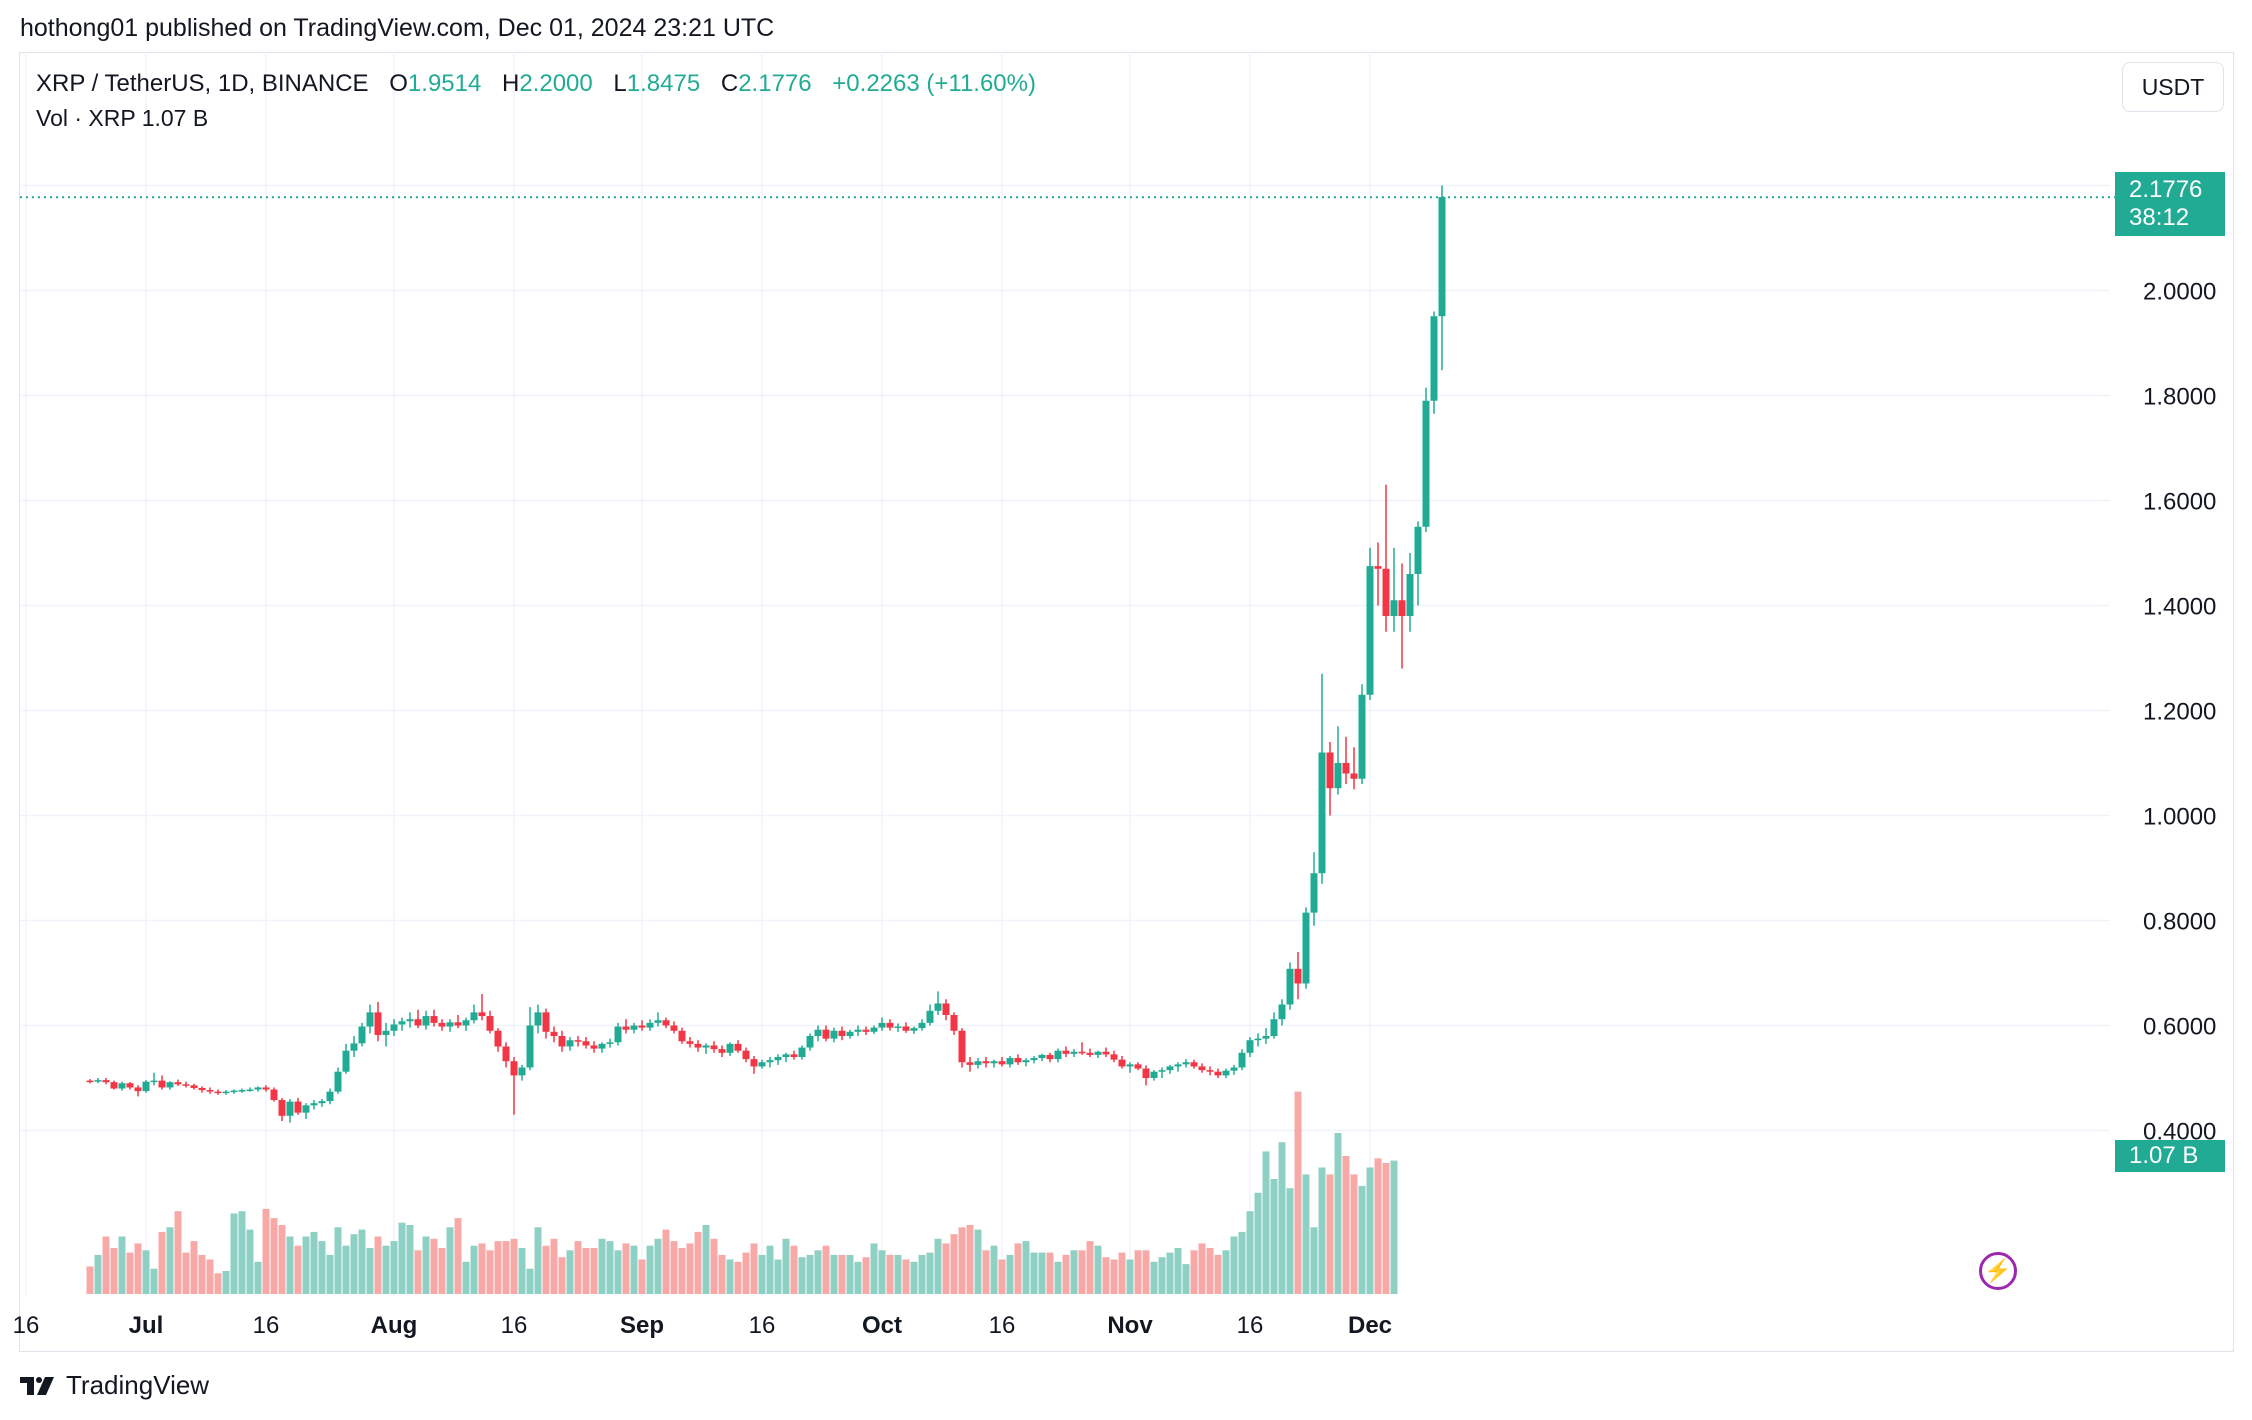 The width and height of the screenshot is (2252, 1420). Describe the element at coordinates (1998, 1271) in the screenshot. I see `lightning-icon: ⚡` at that location.